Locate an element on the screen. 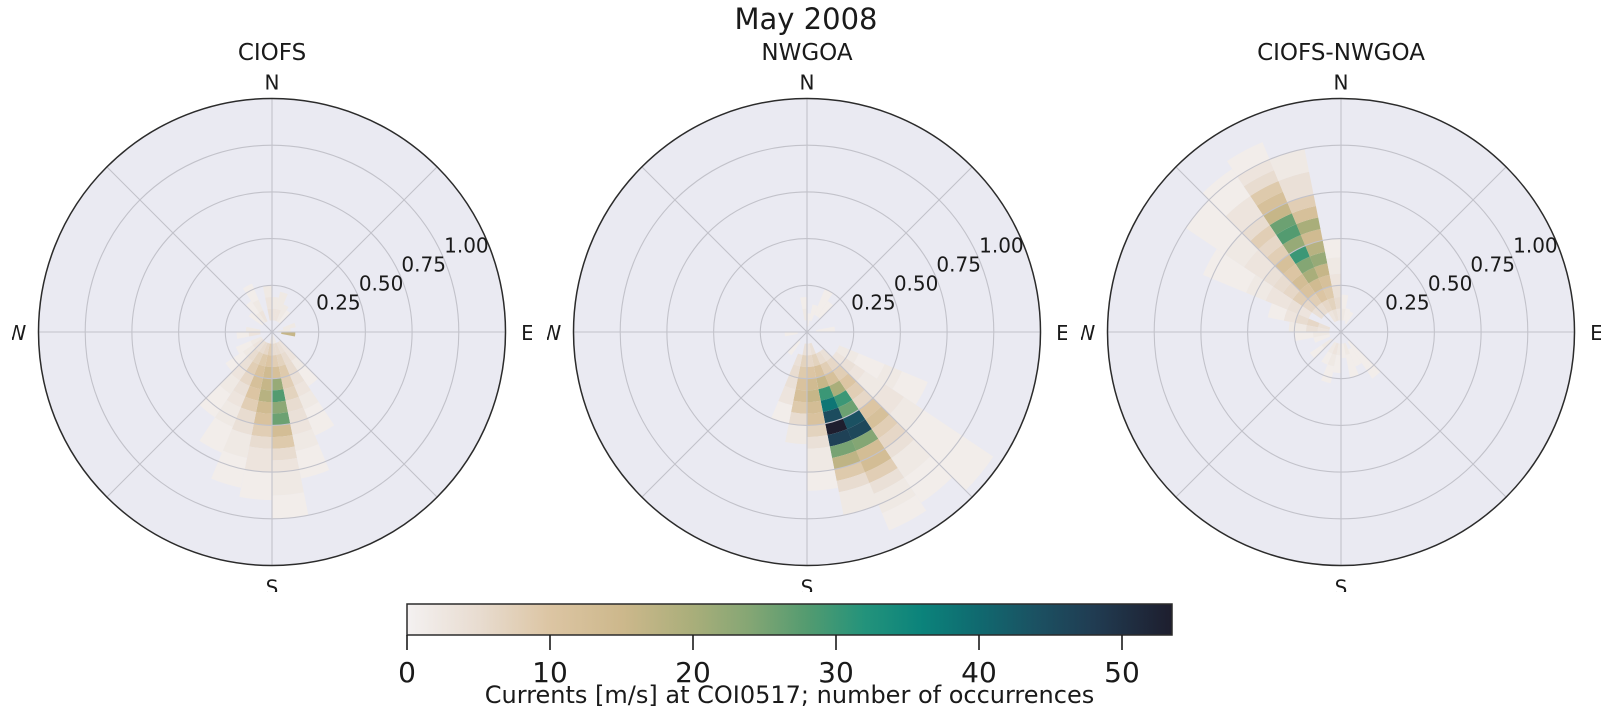 This screenshot has height=724, width=1611. figure-title: May 2008 is located at coordinates (806, 19).